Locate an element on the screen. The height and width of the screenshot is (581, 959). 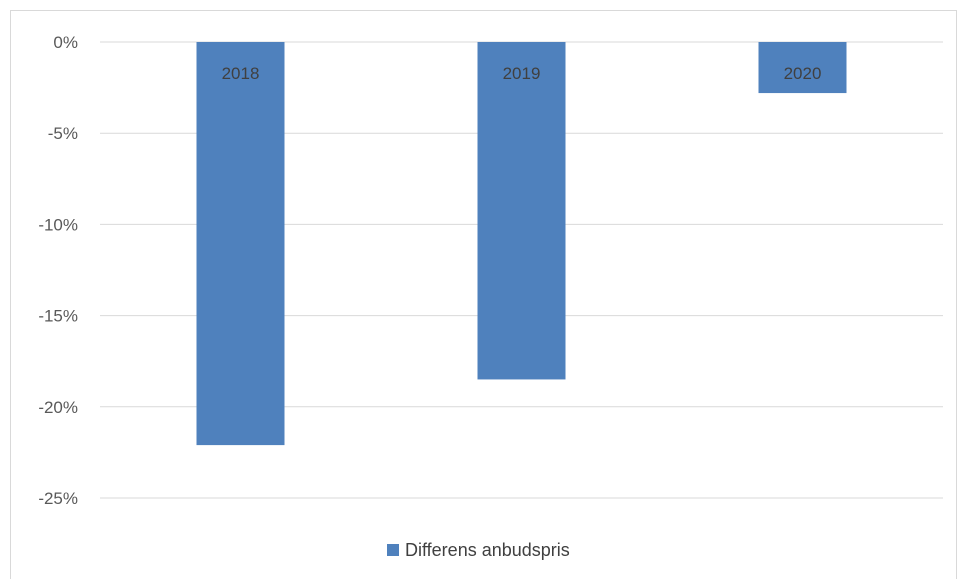
y-tick-label: 0% is located at coordinates (65, 42).